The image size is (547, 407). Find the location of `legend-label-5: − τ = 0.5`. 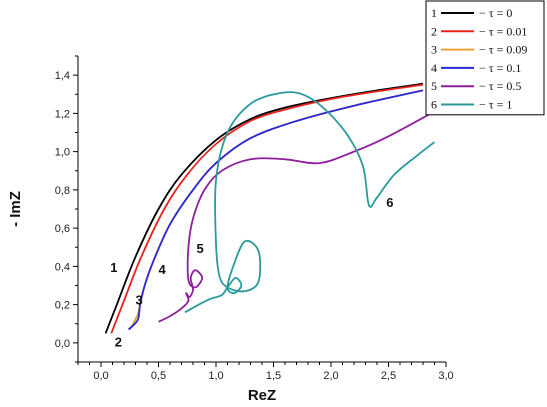

legend-label-5: − τ = 0.5 is located at coordinates (500, 86).